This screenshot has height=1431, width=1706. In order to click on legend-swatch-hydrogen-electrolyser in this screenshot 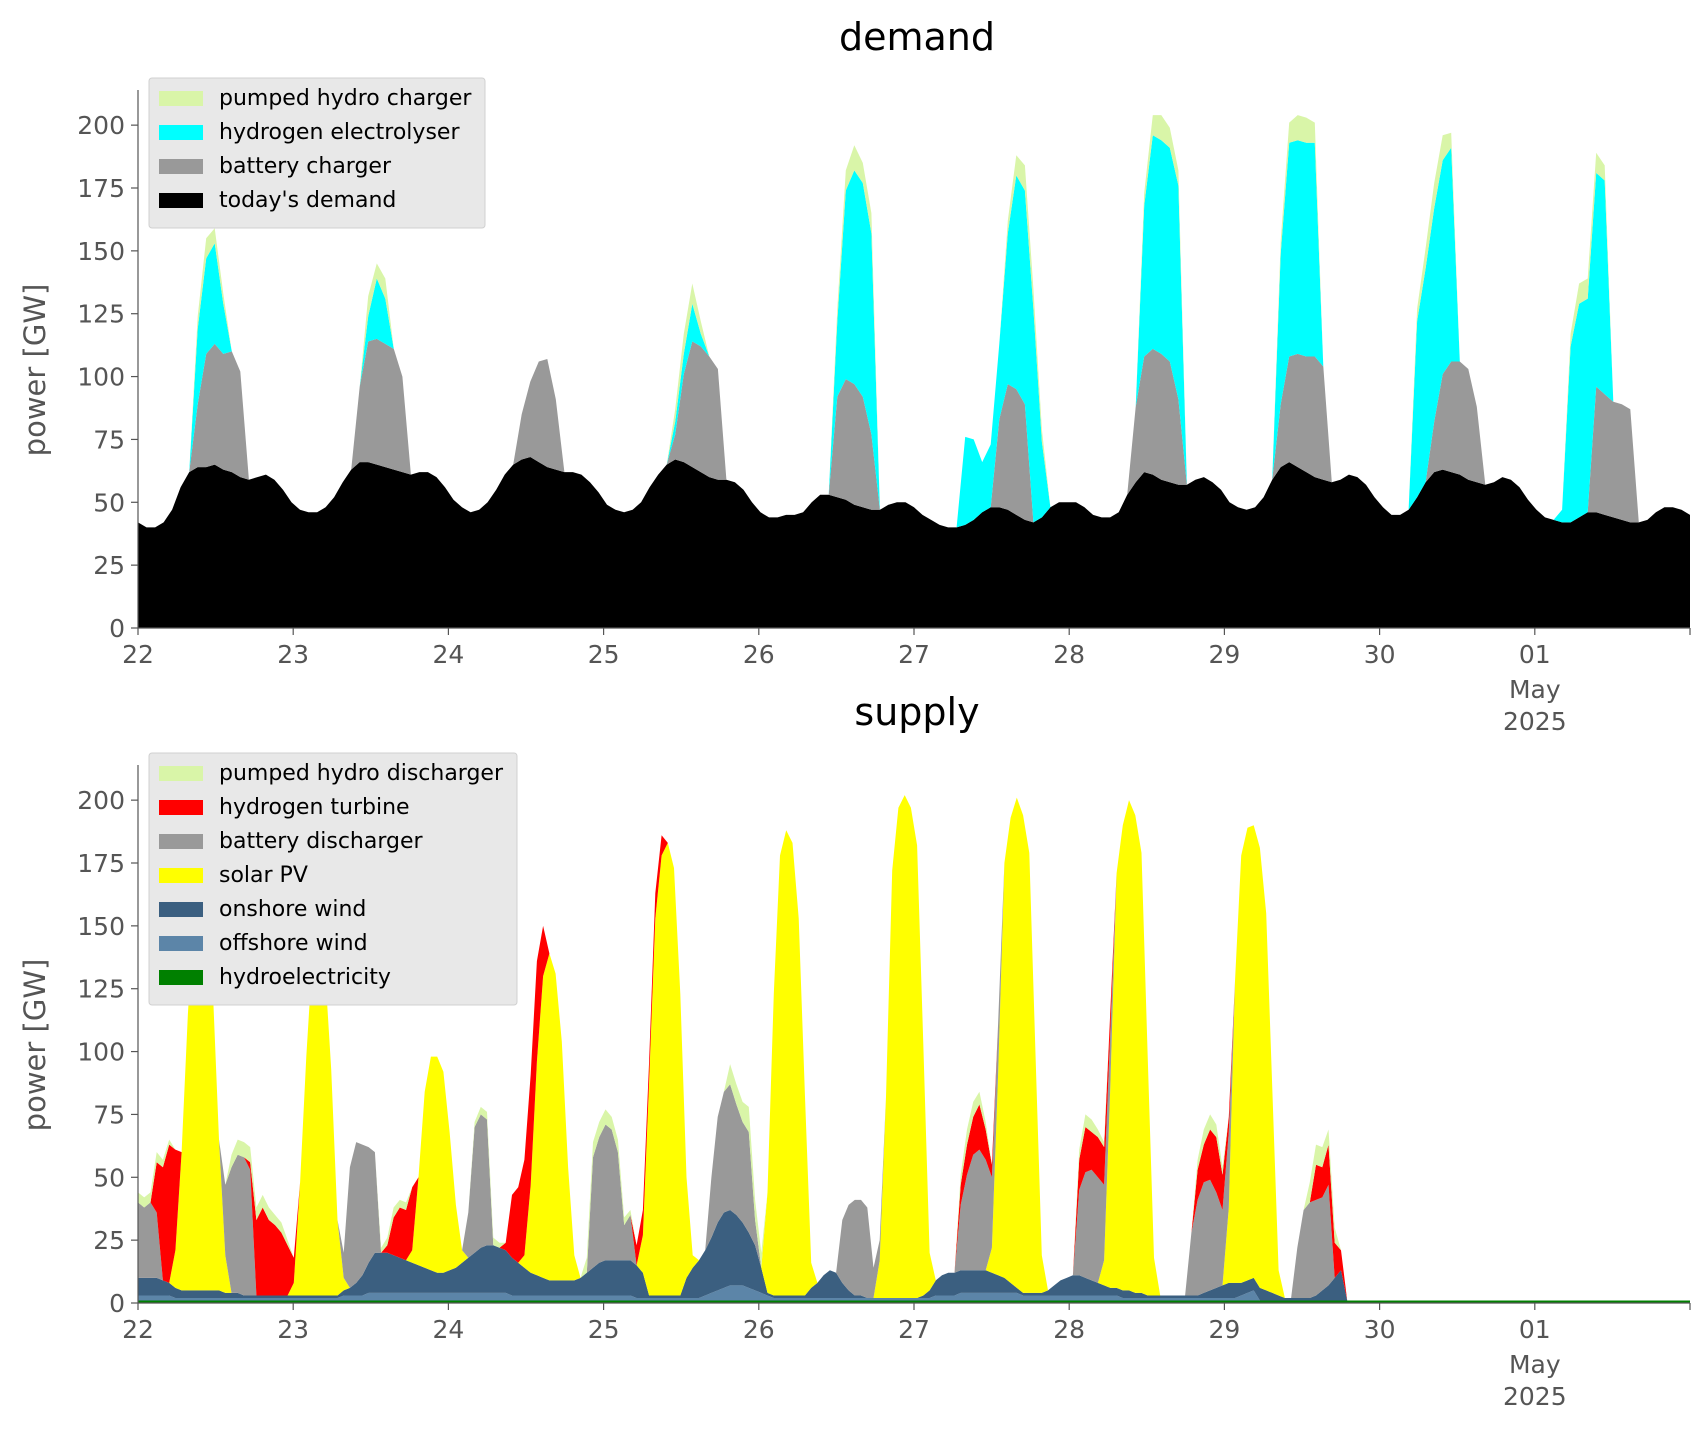, I will do `click(181, 132)`.